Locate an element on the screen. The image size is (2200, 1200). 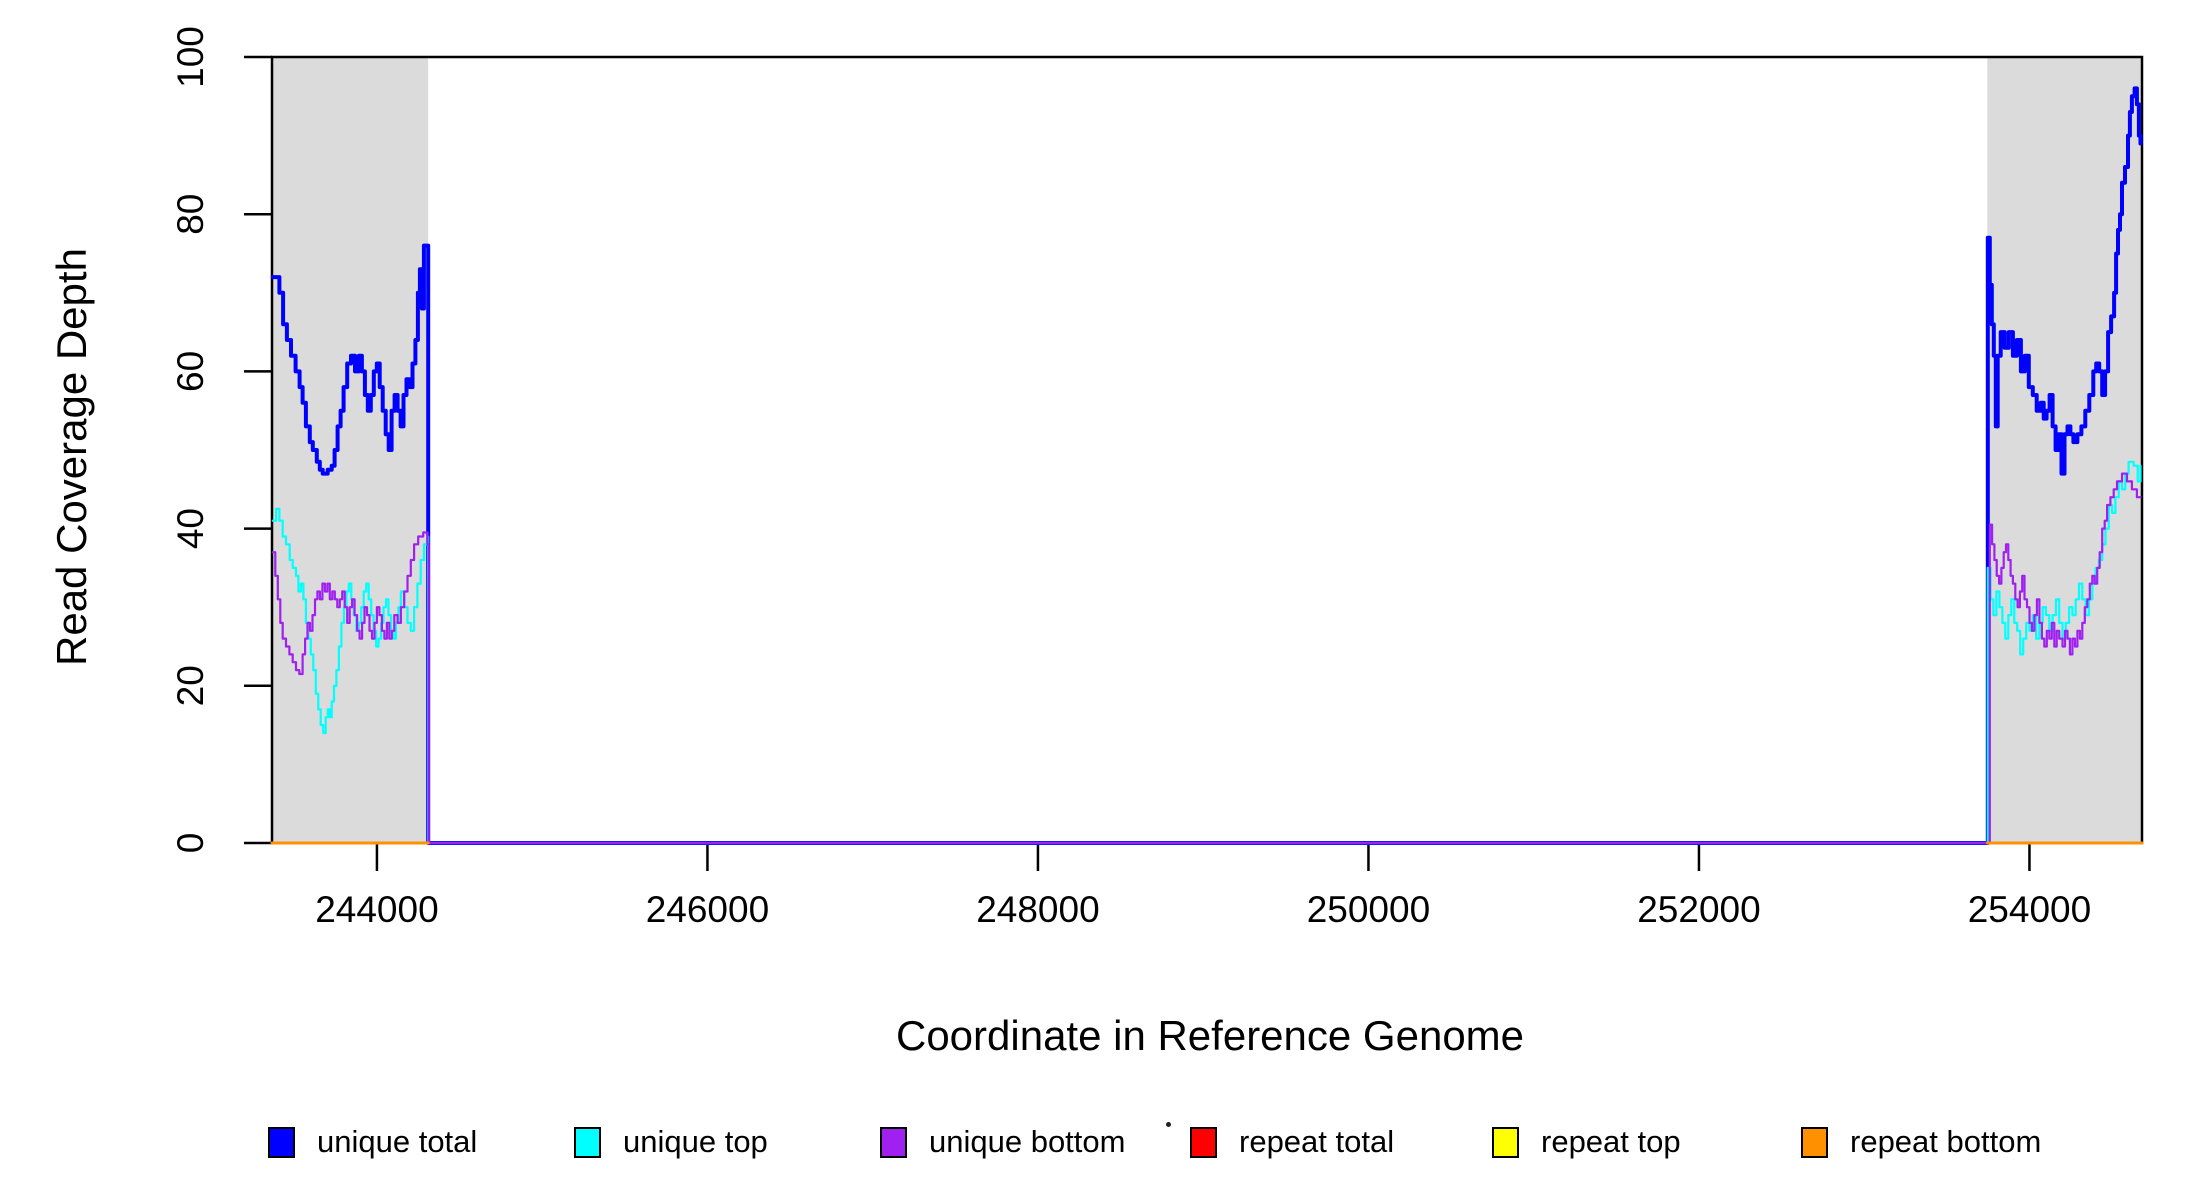
y-axis-title: Read Coverage Depth is located at coordinates (71, 457).